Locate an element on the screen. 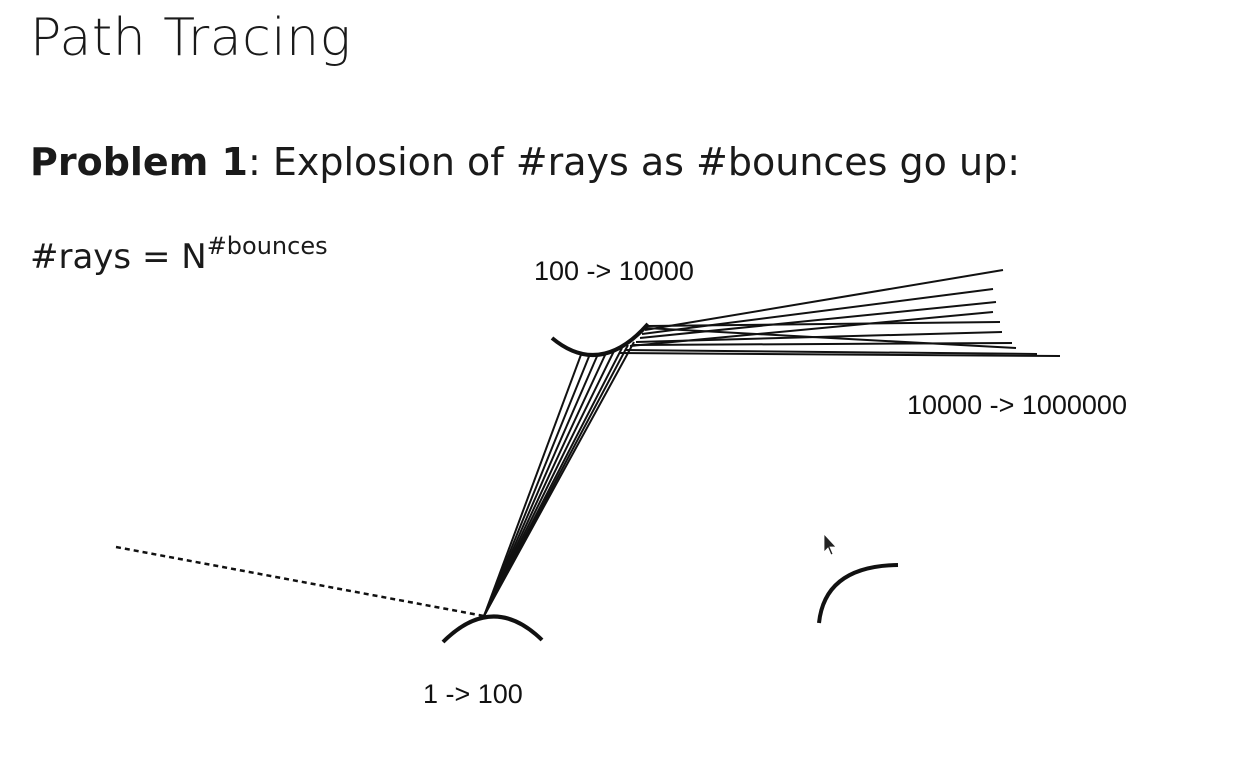 Image resolution: width=1257 pixels, height=781 pixels. slide-title: Path Tracing is located at coordinates (191, 38).